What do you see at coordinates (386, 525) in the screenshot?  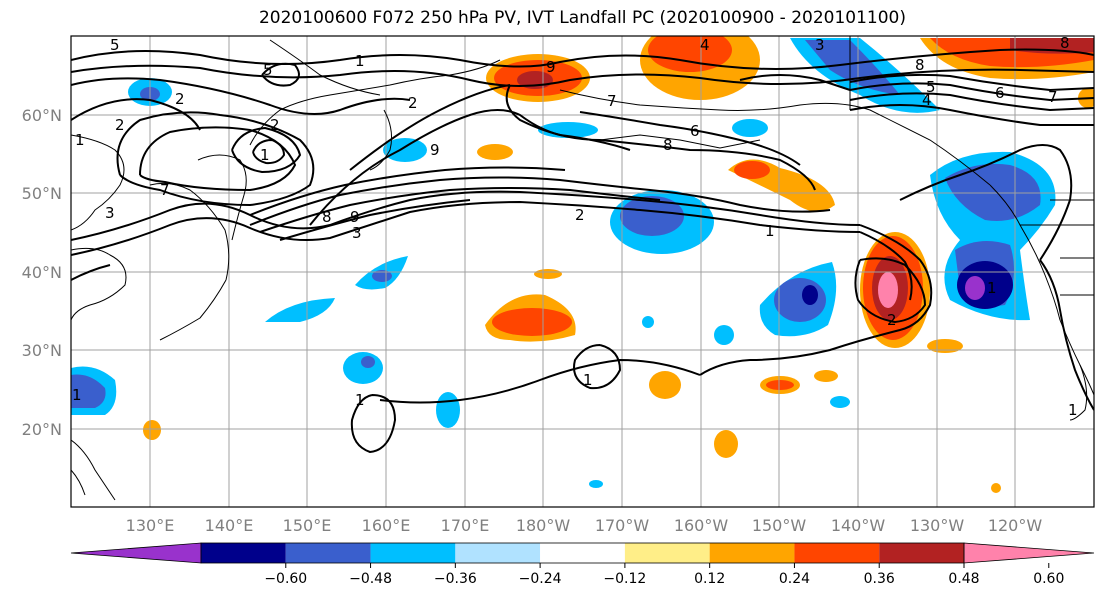 I see `lon-label: 160°E` at bounding box center [386, 525].